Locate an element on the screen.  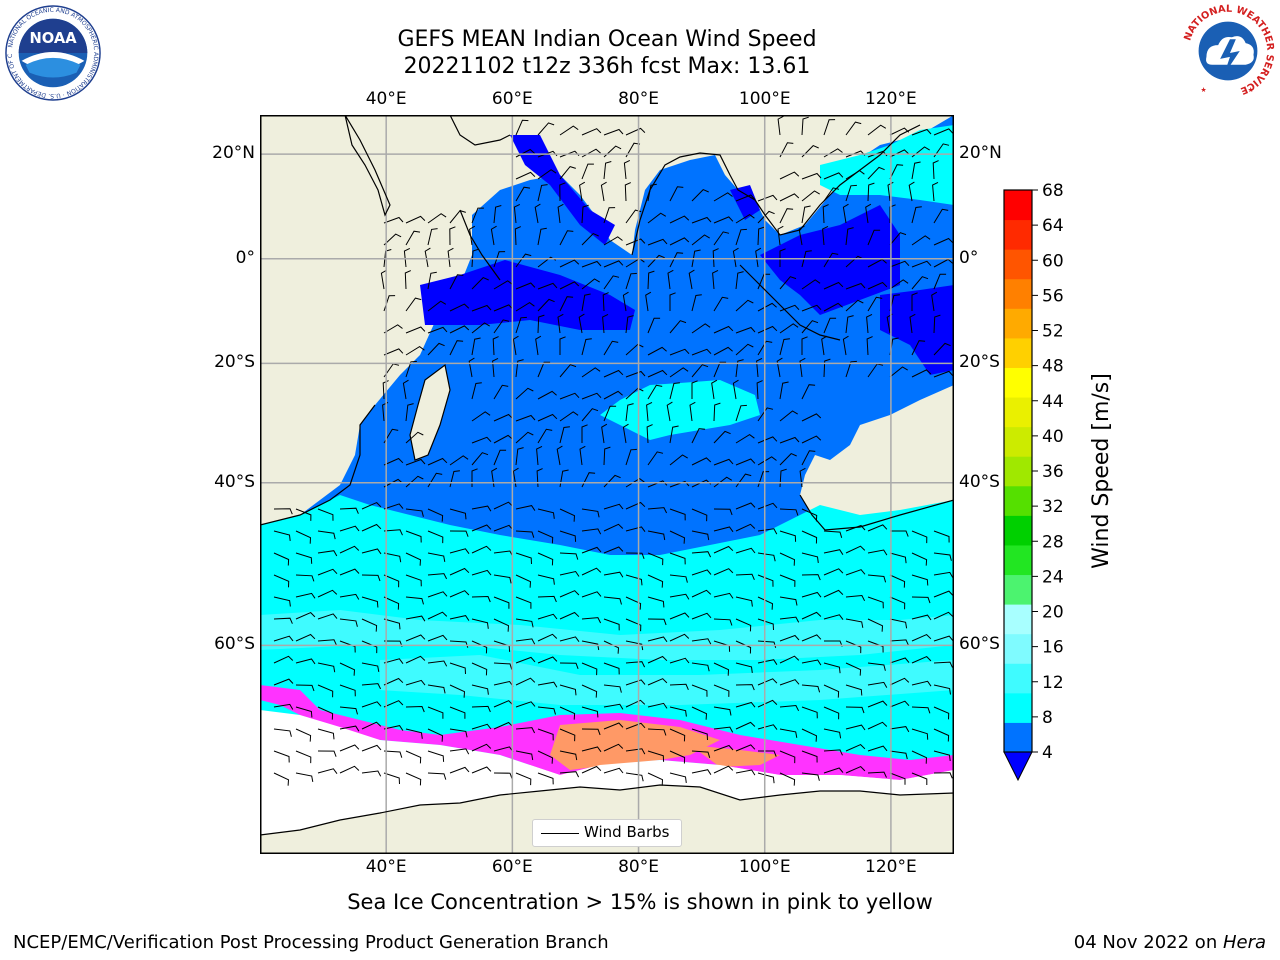
colorbar-tick-label: 12 is located at coordinates (1053, 683).